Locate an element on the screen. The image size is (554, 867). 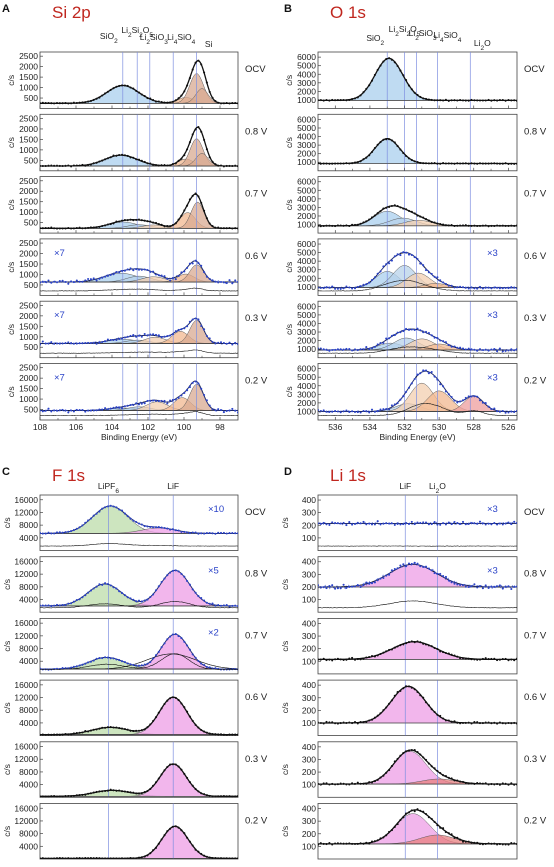
condition-label: 0.8 V is located at coordinates (535, 574).